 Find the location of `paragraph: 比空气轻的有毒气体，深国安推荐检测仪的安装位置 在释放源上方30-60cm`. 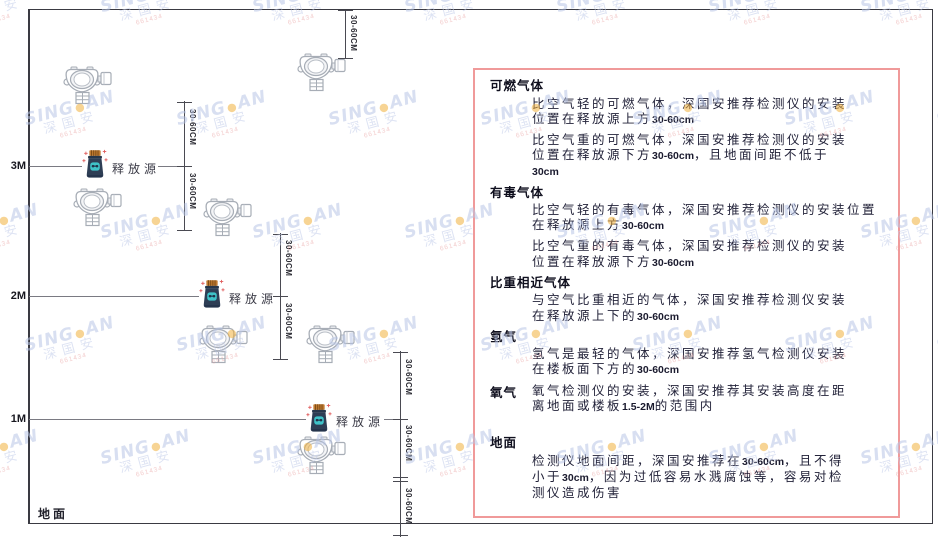

paragraph: 比空气轻的有毒气体，深国安推荐检测仪的安装位置 在释放源上方30-60cm is located at coordinates (711, 218).